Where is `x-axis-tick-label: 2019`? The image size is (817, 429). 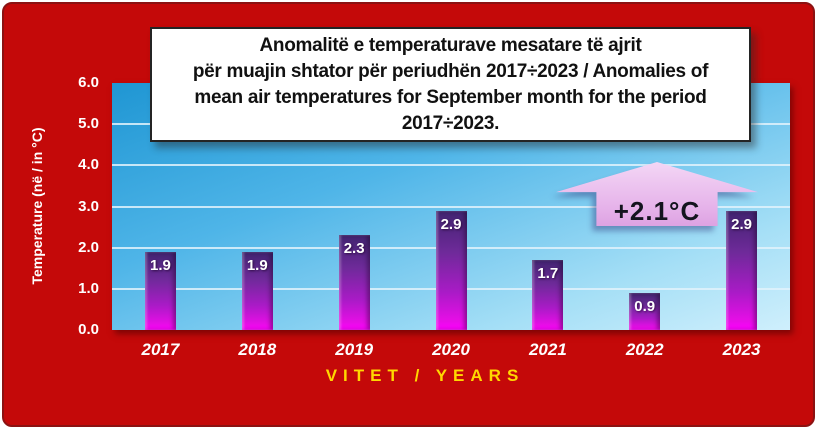 x-axis-tick-label: 2019 is located at coordinates (354, 349).